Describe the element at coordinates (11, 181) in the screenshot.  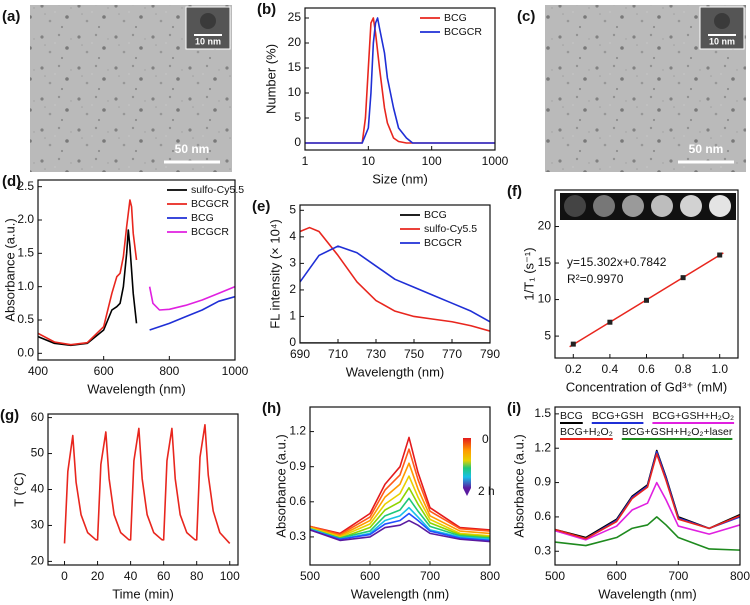
I see `panel-label: (d)` at that location.